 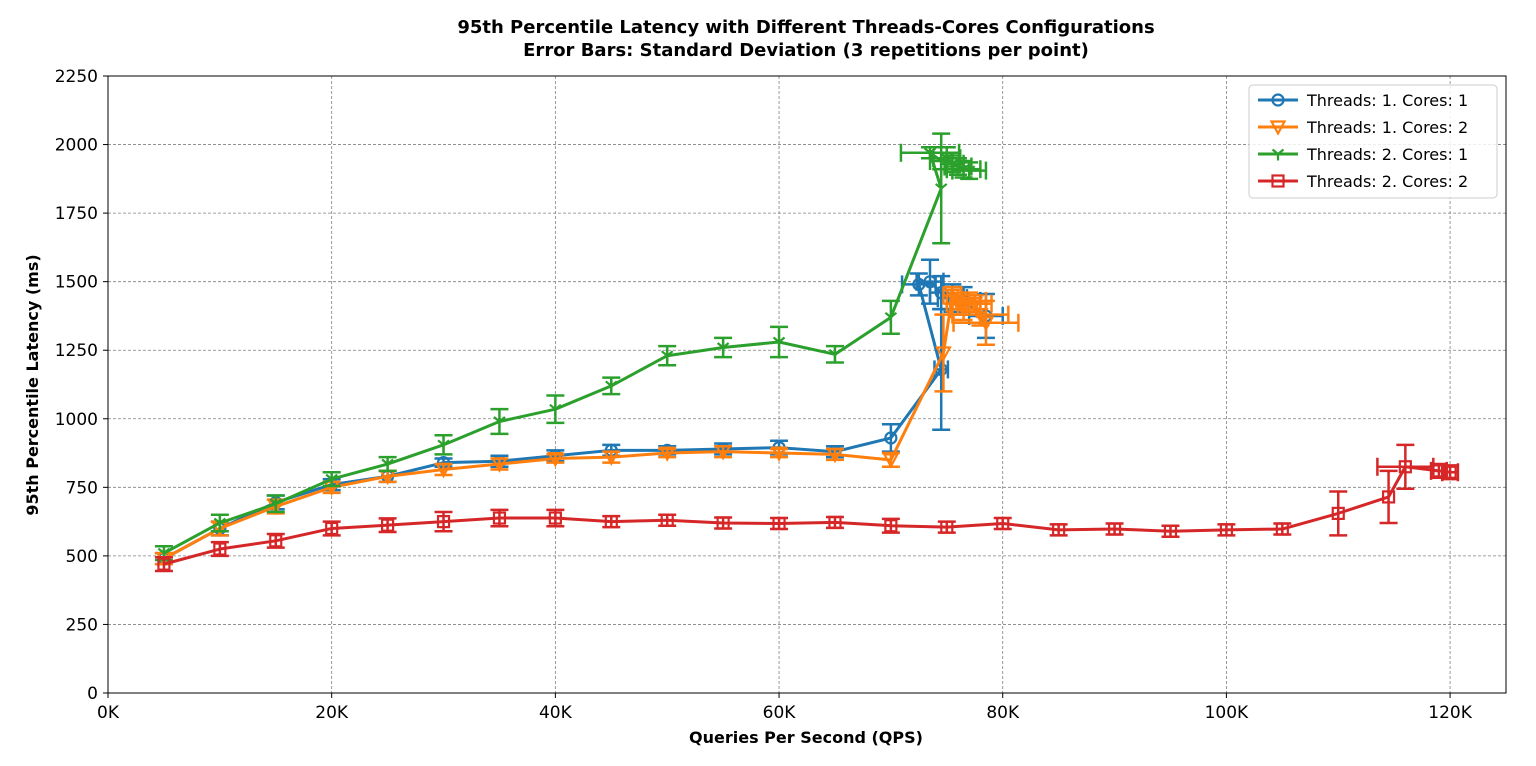 What do you see at coordinates (82, 625) in the screenshot?
I see `y-tick-label: 250` at bounding box center [82, 625].